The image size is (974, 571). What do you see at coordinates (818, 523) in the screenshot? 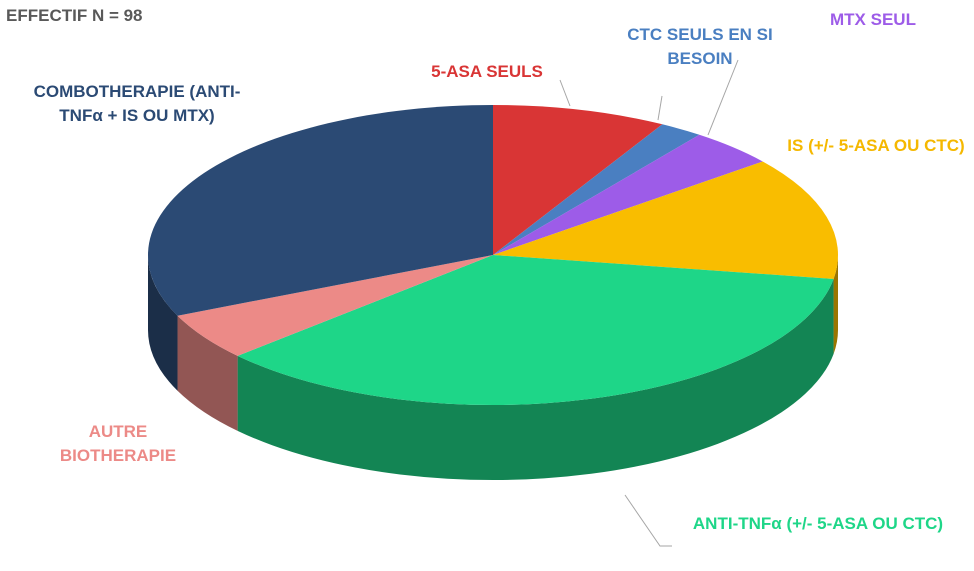
I see `slice-label: ANTI-TNFα (+/- 5-ASA OU CTC)` at bounding box center [818, 523].